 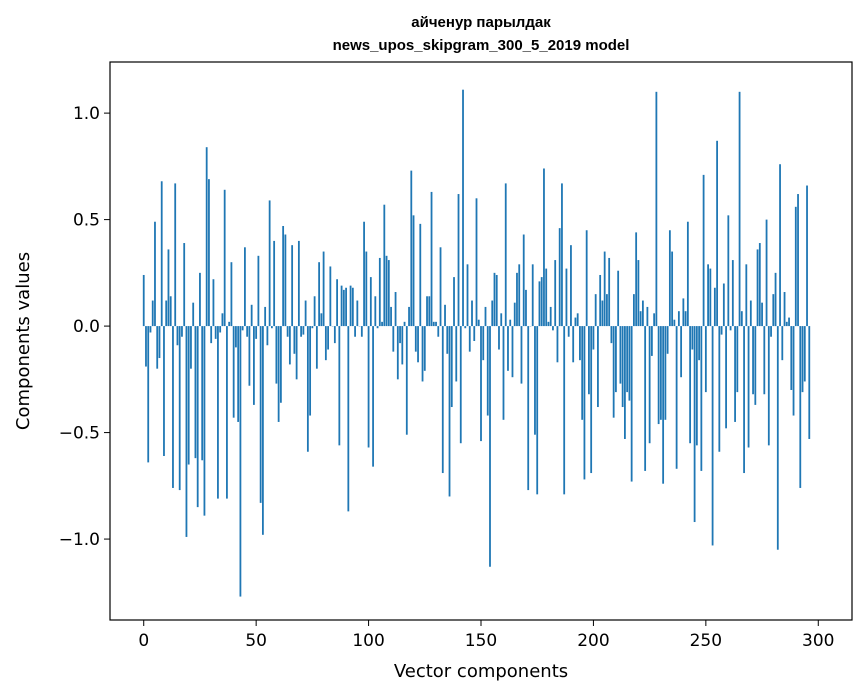 What do you see at coordinates (23, 341) in the screenshot?
I see `y-axis-label: Components values` at bounding box center [23, 341].